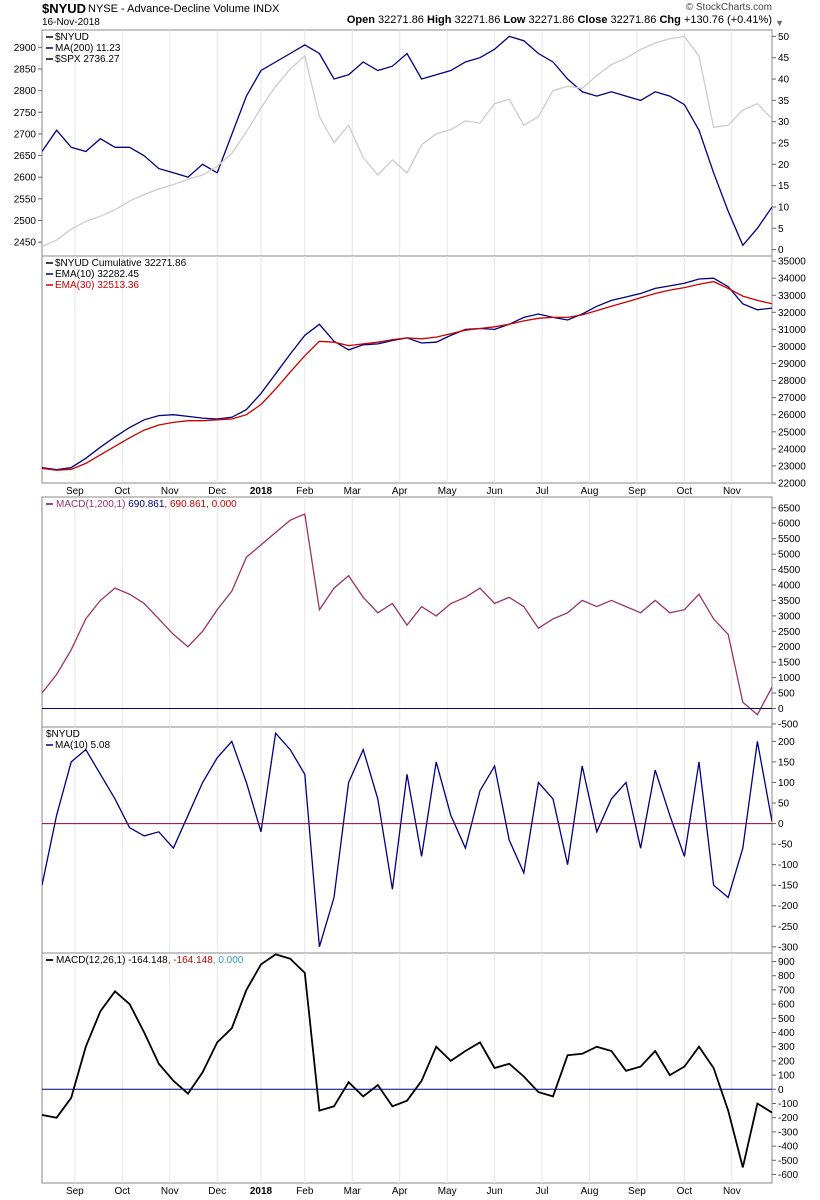  Describe the element at coordinates (97, 274) in the screenshot. I see `legend-entry: EMA(10) 32282.45` at that location.